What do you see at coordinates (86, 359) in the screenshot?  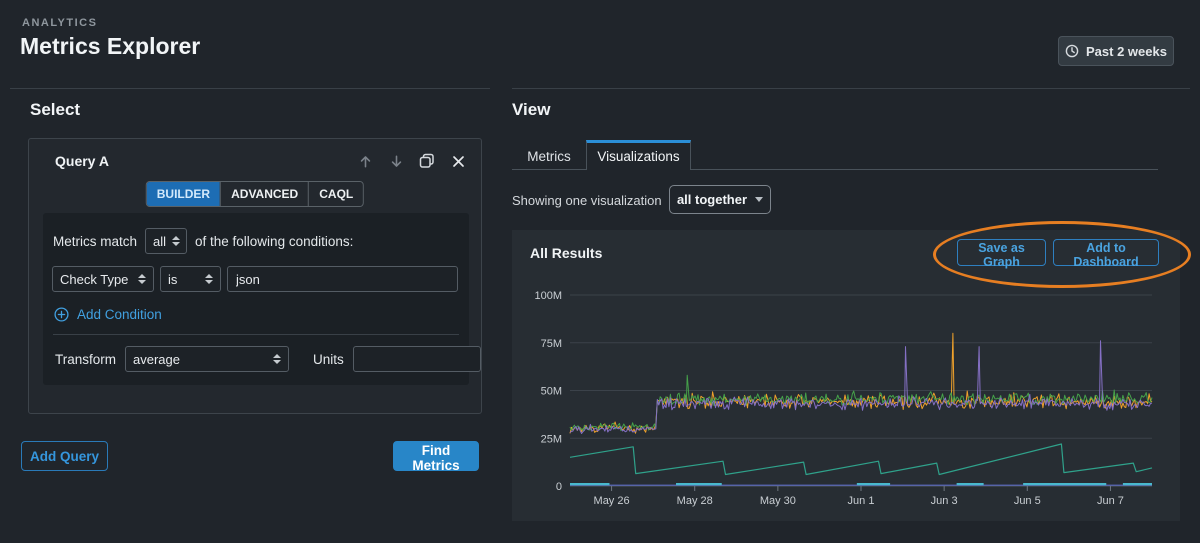 I see `transform-label: Transform` at bounding box center [86, 359].